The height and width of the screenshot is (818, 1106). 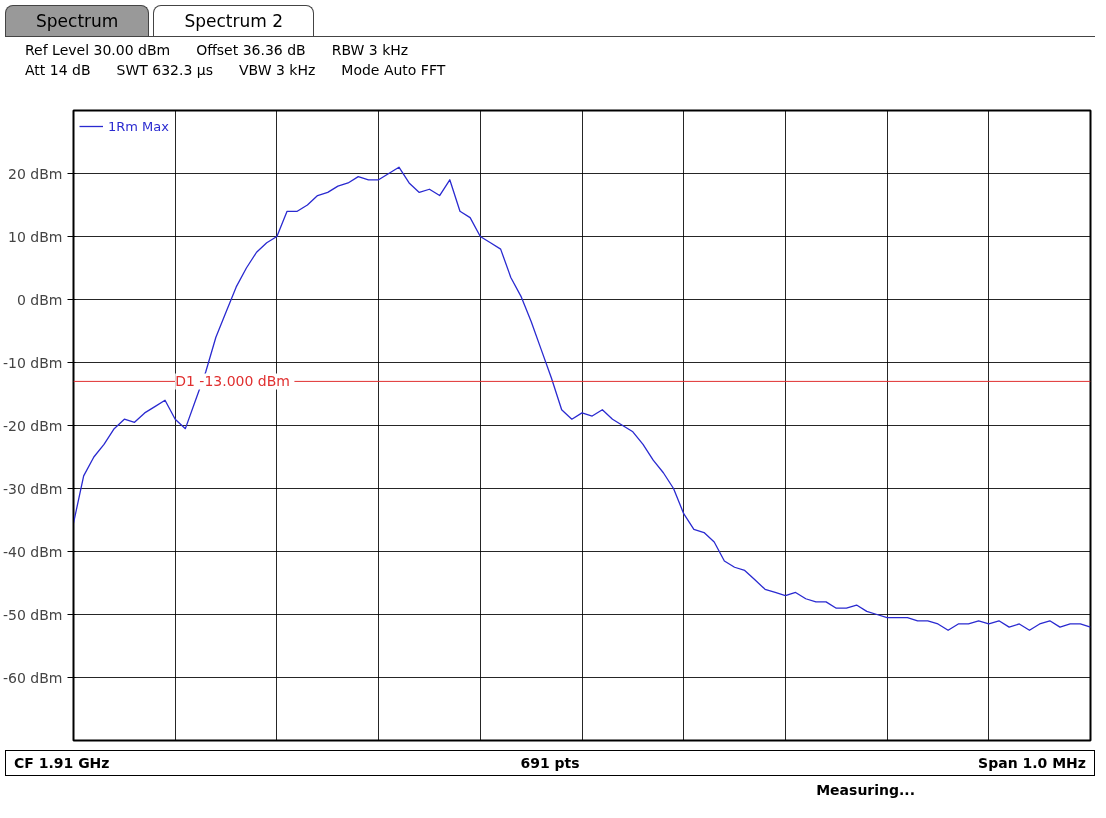 I want to click on text: 691 pts, so click(x=550, y=763).